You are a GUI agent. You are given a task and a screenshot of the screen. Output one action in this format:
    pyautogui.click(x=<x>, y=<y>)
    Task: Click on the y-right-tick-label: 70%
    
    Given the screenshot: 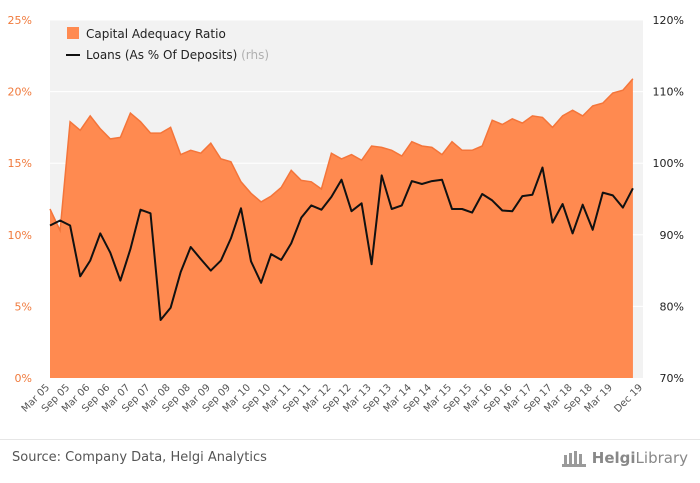 What is the action you would take?
    pyautogui.click(x=672, y=378)
    